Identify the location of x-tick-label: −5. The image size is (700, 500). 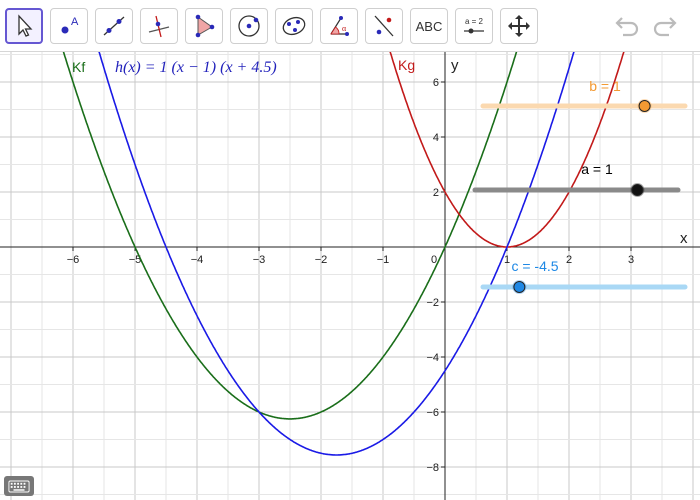
(135, 260).